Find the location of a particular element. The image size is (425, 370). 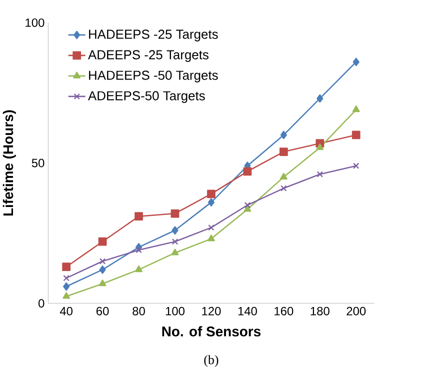

legend-label: HADEEPS -25 Targets is located at coordinates (153, 36).